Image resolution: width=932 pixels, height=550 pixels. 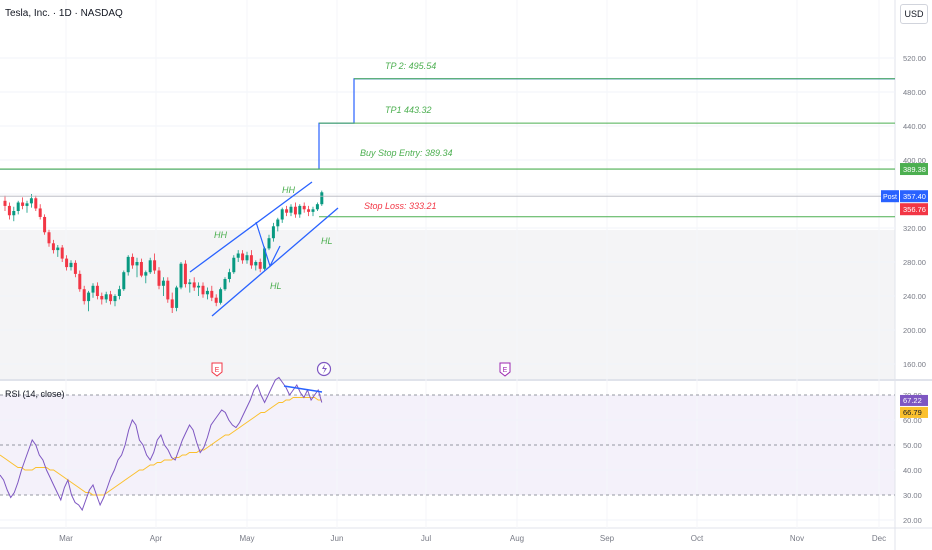 I want to click on rsi-ma-badge-text: 66.79, so click(x=912, y=412).